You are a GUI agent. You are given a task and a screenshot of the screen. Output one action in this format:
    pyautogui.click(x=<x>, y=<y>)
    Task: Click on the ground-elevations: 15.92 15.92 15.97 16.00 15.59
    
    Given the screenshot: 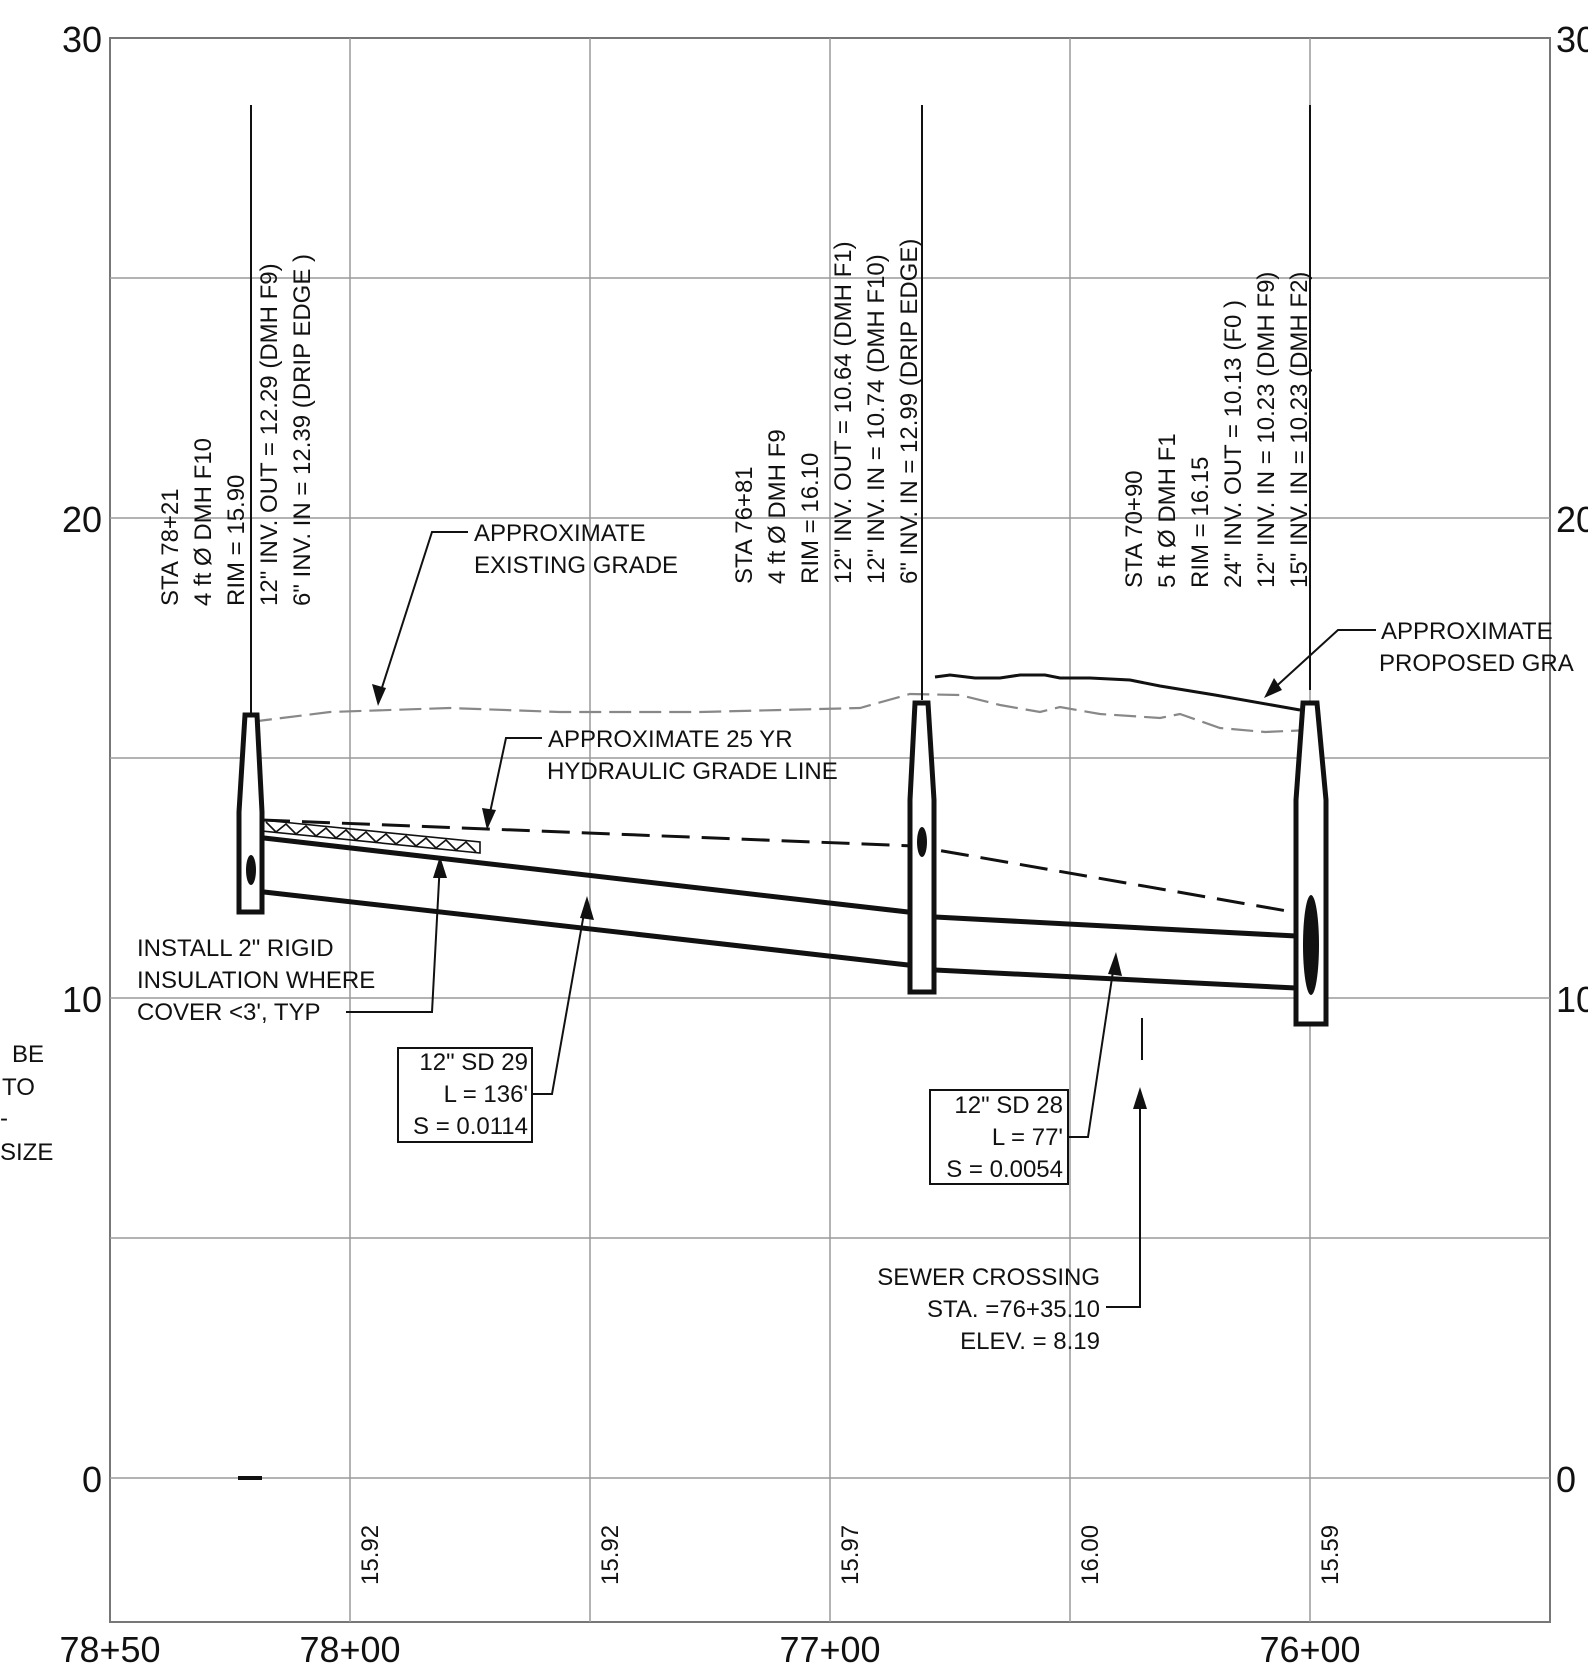 What is the action you would take?
    pyautogui.click(x=850, y=1555)
    